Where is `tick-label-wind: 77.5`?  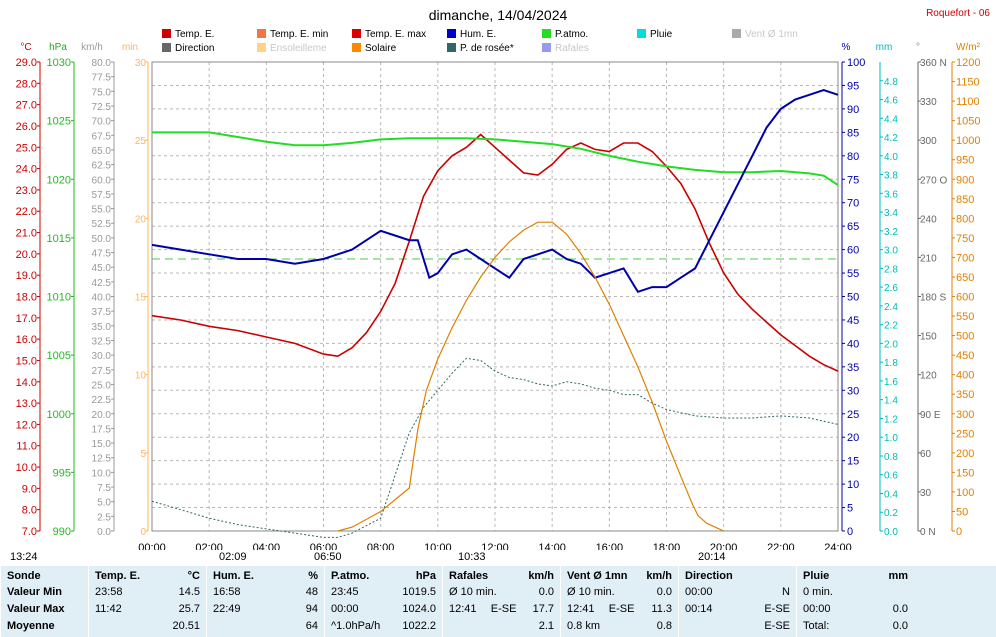 tick-label-wind: 77.5 is located at coordinates (102, 78).